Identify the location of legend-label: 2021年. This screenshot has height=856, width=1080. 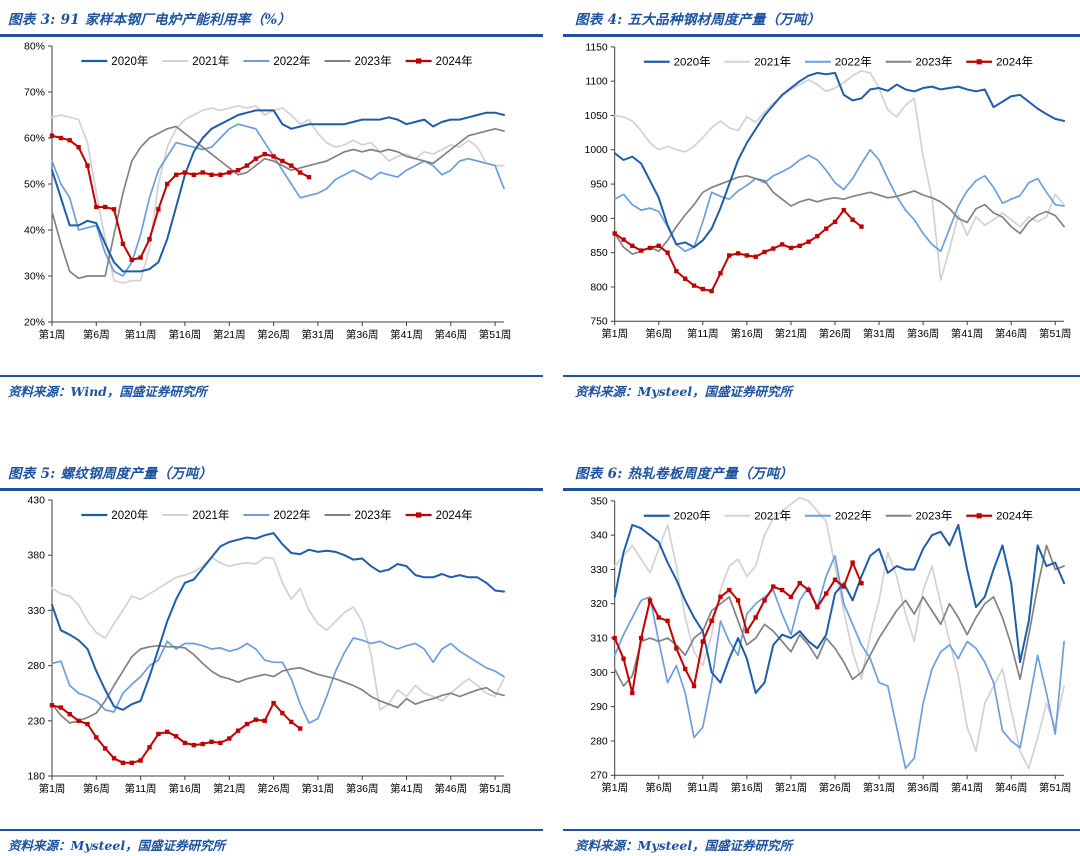
(772, 516).